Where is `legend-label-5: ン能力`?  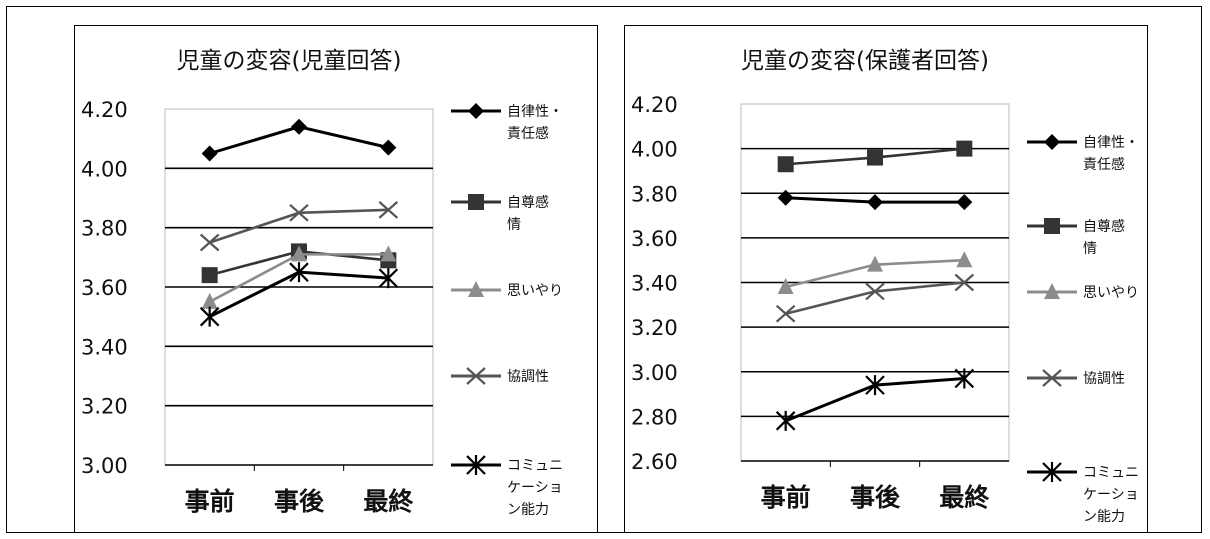
legend-label-5: ン能力 is located at coordinates (1104, 517).